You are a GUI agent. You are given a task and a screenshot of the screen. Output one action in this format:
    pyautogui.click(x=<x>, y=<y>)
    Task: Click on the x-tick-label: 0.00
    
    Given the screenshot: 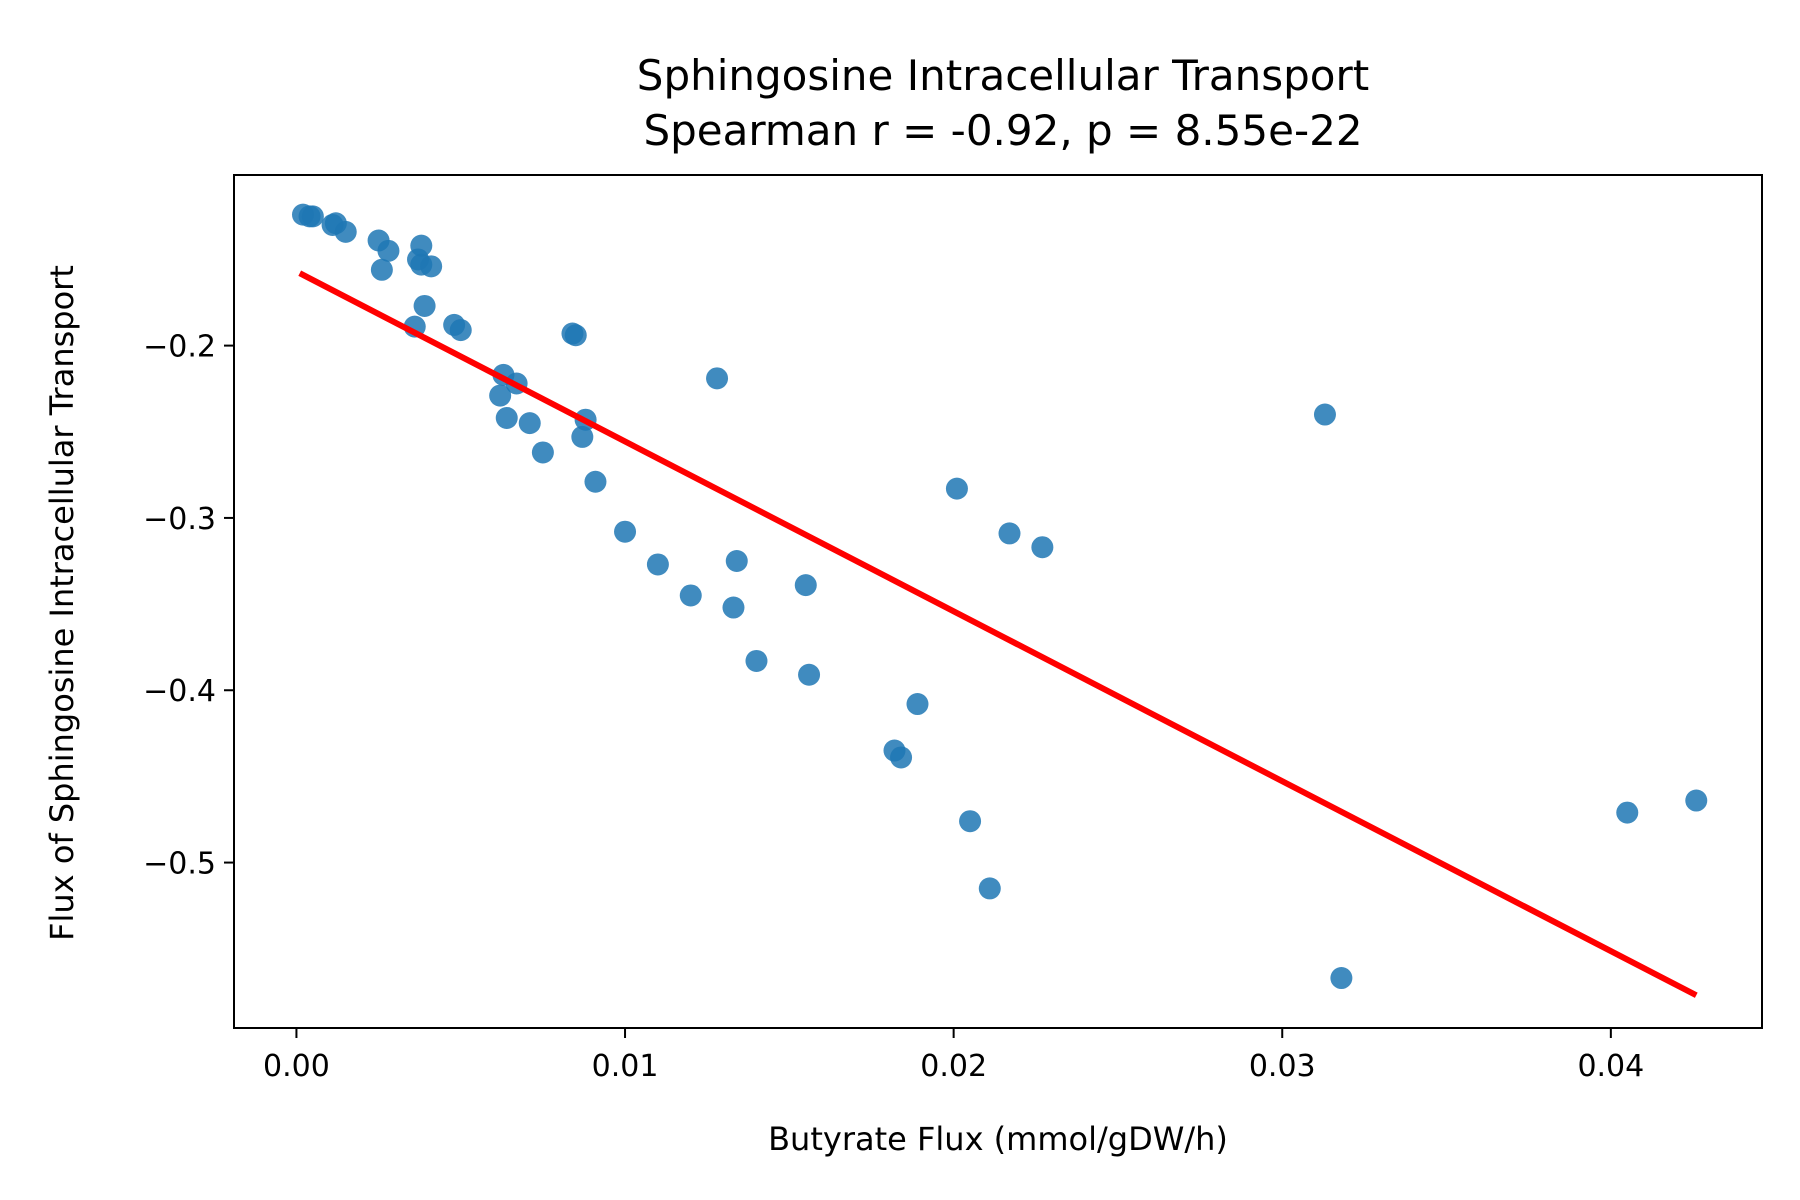 What is the action you would take?
    pyautogui.click(x=296, y=1066)
    